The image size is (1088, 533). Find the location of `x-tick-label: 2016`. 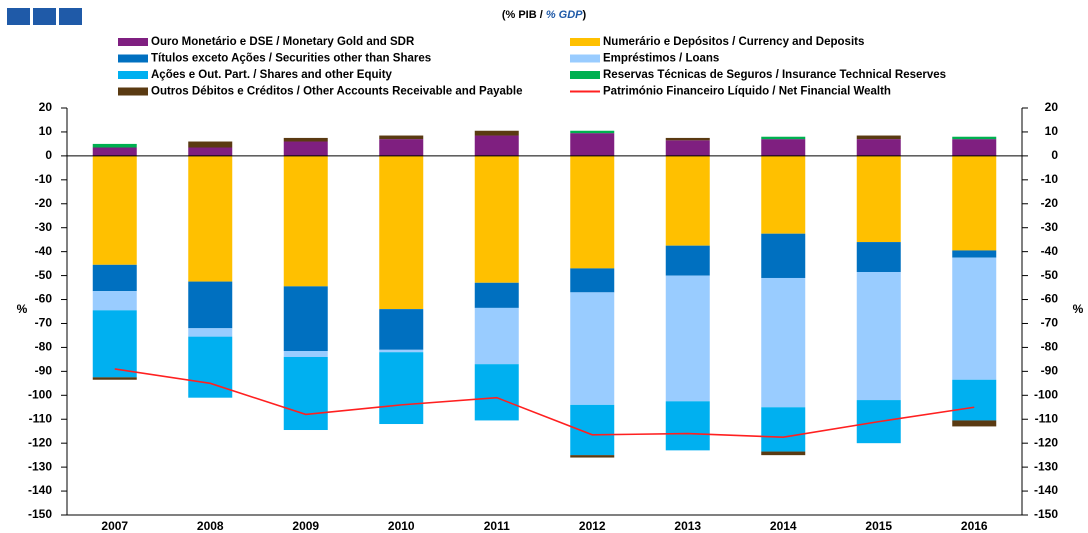

x-tick-label: 2016 is located at coordinates (974, 526).